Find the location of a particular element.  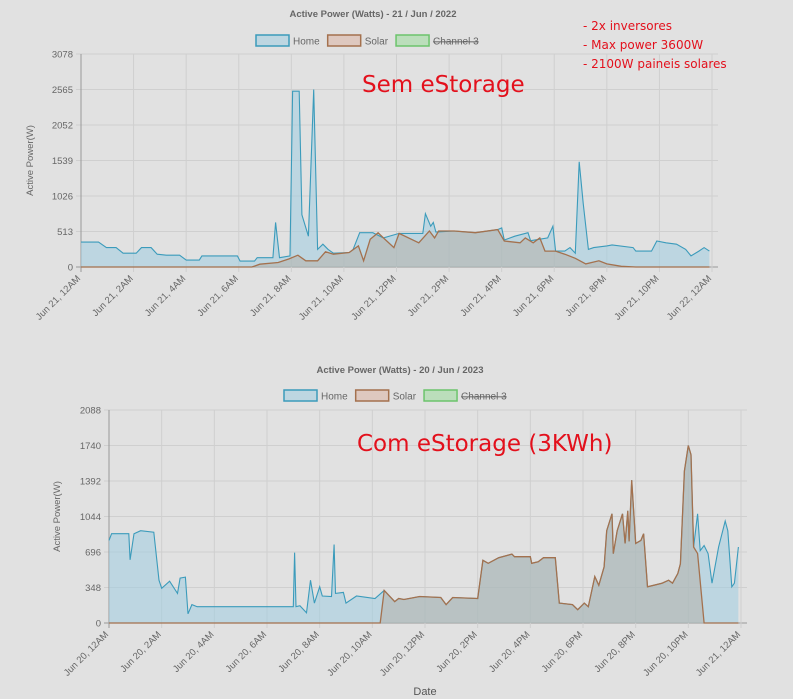

x-tick-label: Jun 21, 10PM is located at coordinates (636, 297).